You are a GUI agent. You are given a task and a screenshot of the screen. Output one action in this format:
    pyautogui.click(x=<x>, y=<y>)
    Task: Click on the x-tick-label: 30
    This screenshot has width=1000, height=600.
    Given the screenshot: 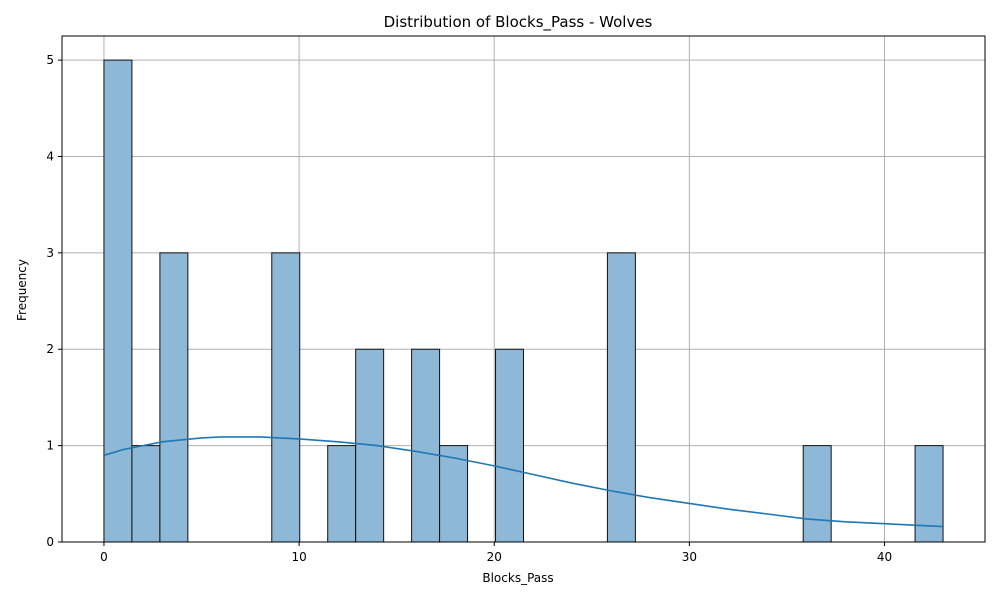 What is the action you would take?
    pyautogui.click(x=689, y=557)
    